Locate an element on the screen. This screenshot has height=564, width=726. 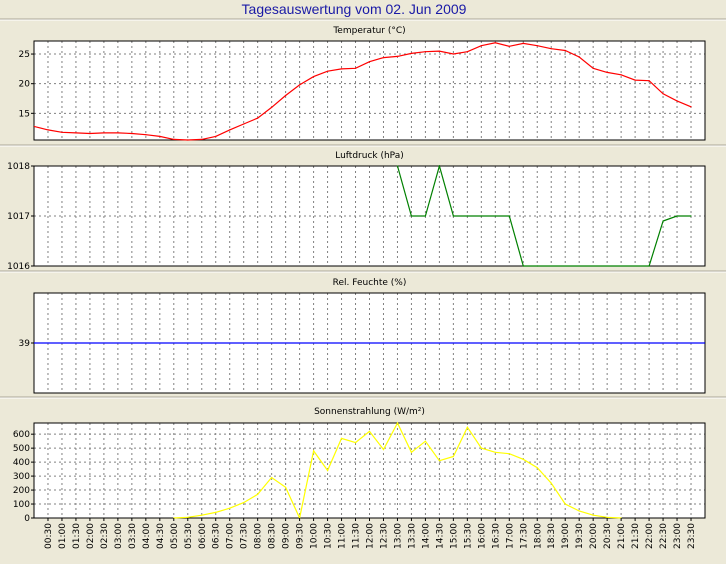
x-tick-label: 12:30 is located at coordinates (384, 536).